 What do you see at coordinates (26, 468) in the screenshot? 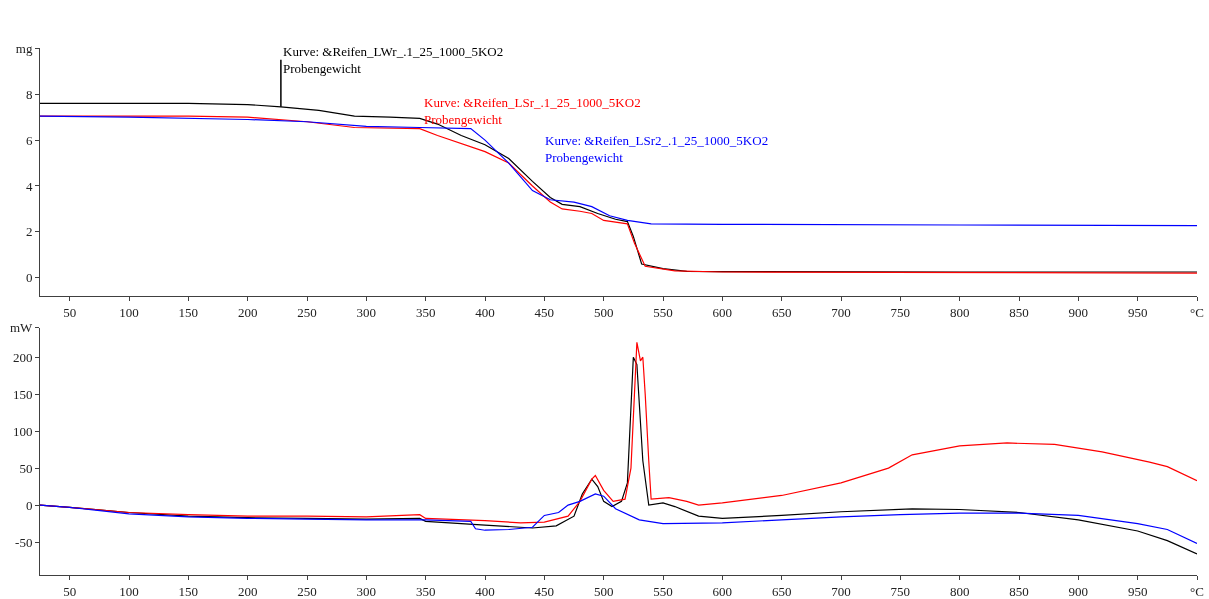
I see `y-tick-label: 50` at bounding box center [26, 468].